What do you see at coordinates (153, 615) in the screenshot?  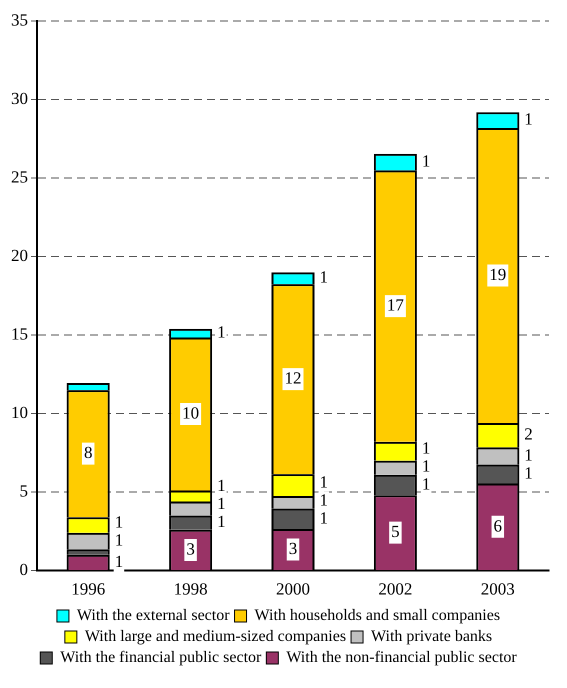 I see `legend-label: With the external sector` at bounding box center [153, 615].